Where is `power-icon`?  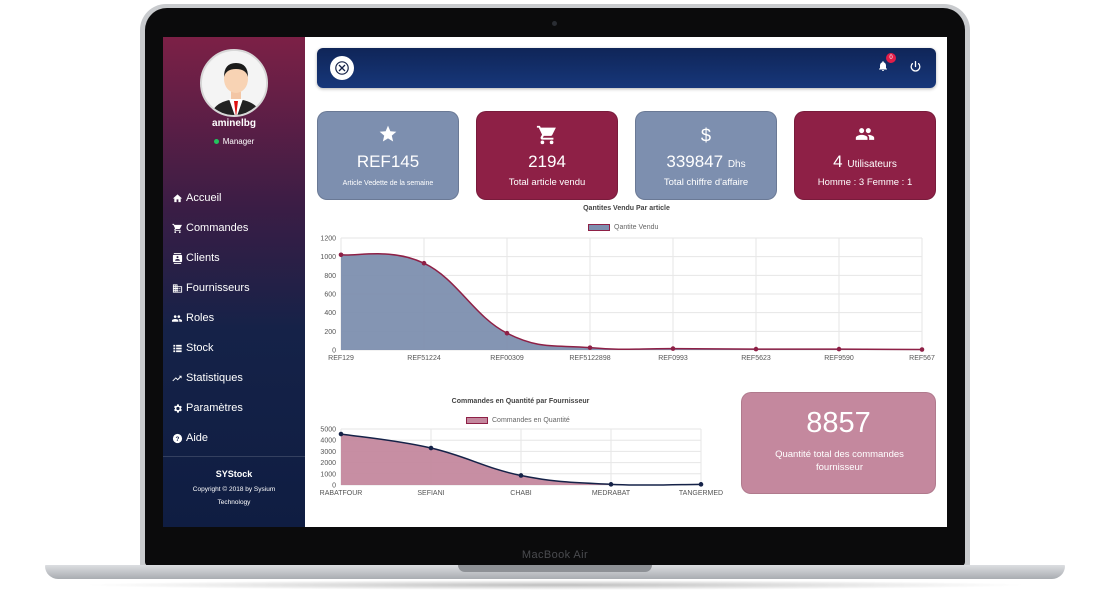 power-icon is located at coordinates (915, 66).